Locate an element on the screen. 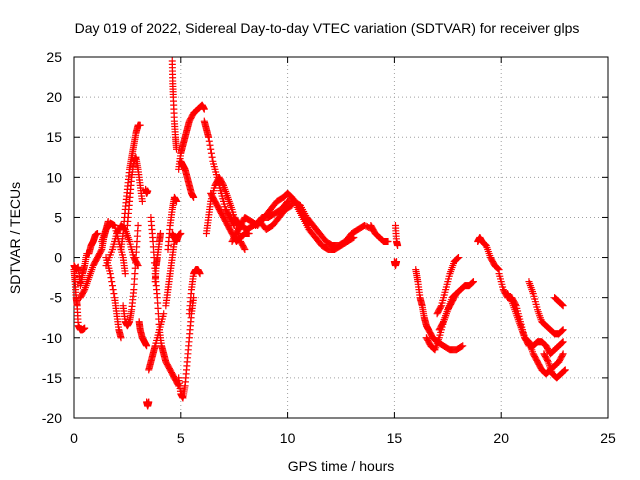 This screenshot has width=640, height=480. y-tick-label: 5 is located at coordinates (58, 217).